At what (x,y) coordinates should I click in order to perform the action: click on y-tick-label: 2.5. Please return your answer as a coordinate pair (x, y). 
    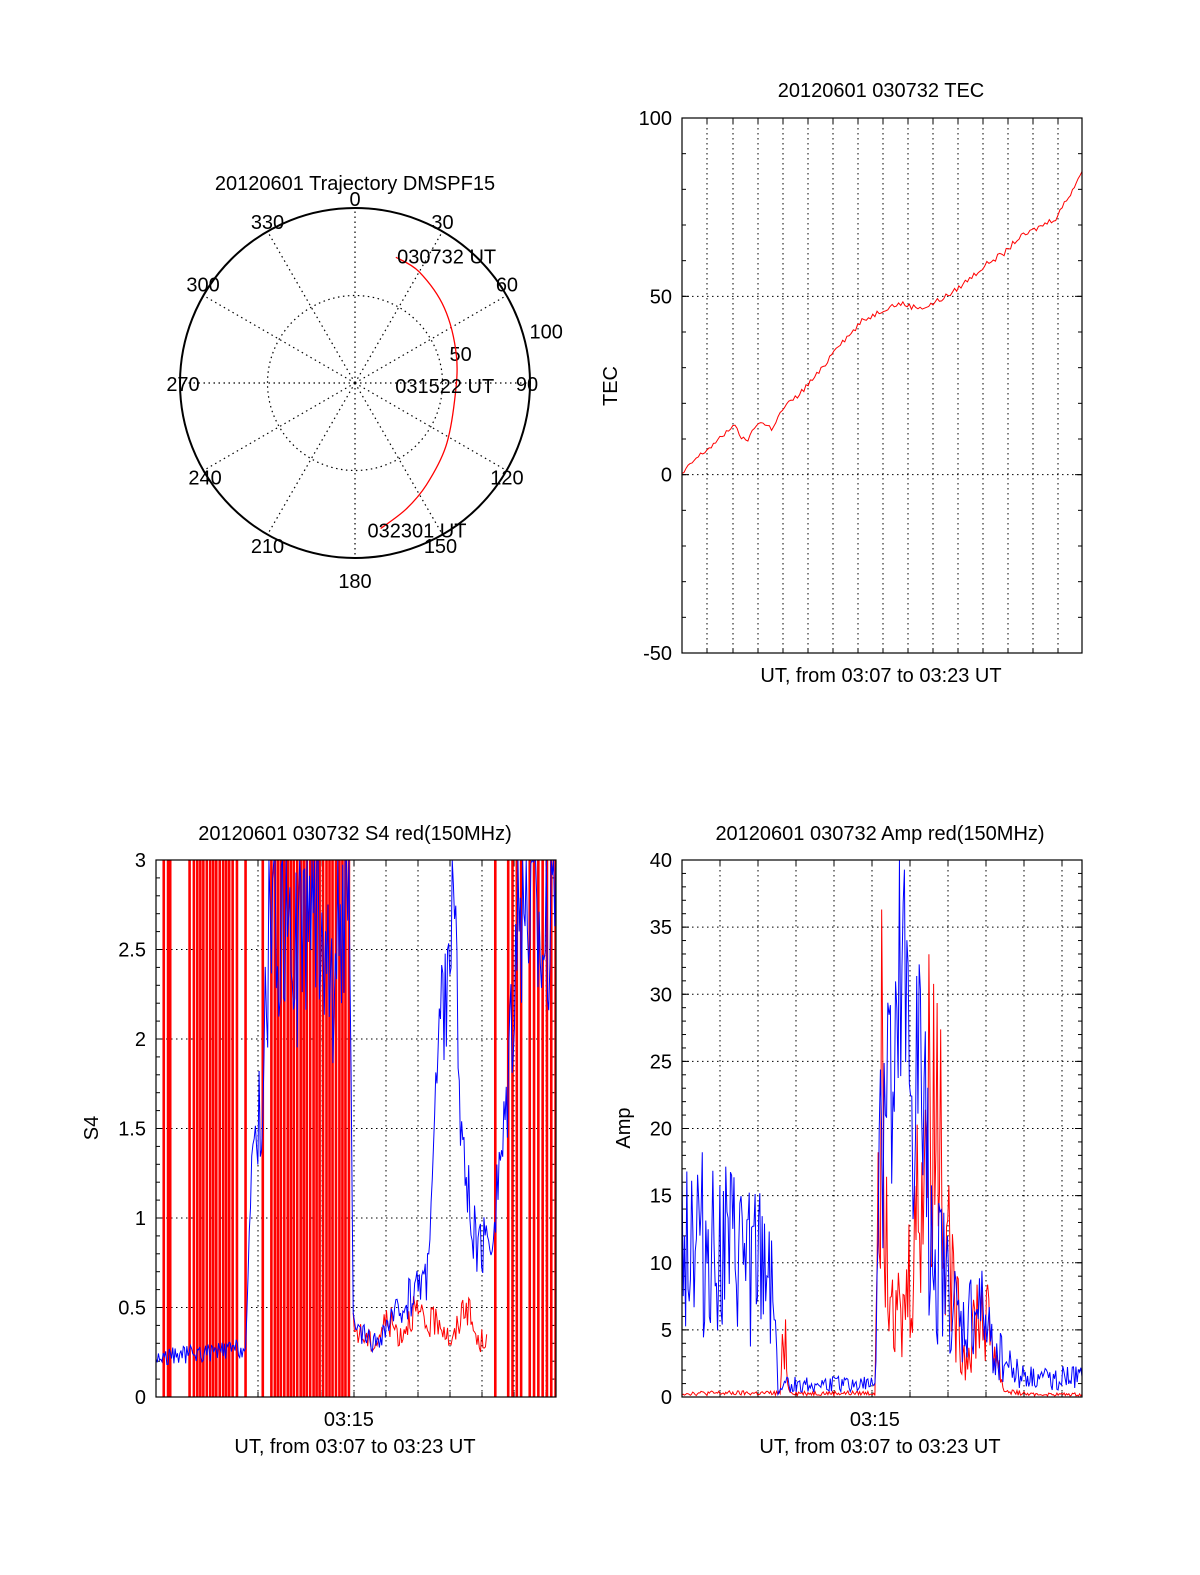
    Looking at the image, I should click on (132, 951).